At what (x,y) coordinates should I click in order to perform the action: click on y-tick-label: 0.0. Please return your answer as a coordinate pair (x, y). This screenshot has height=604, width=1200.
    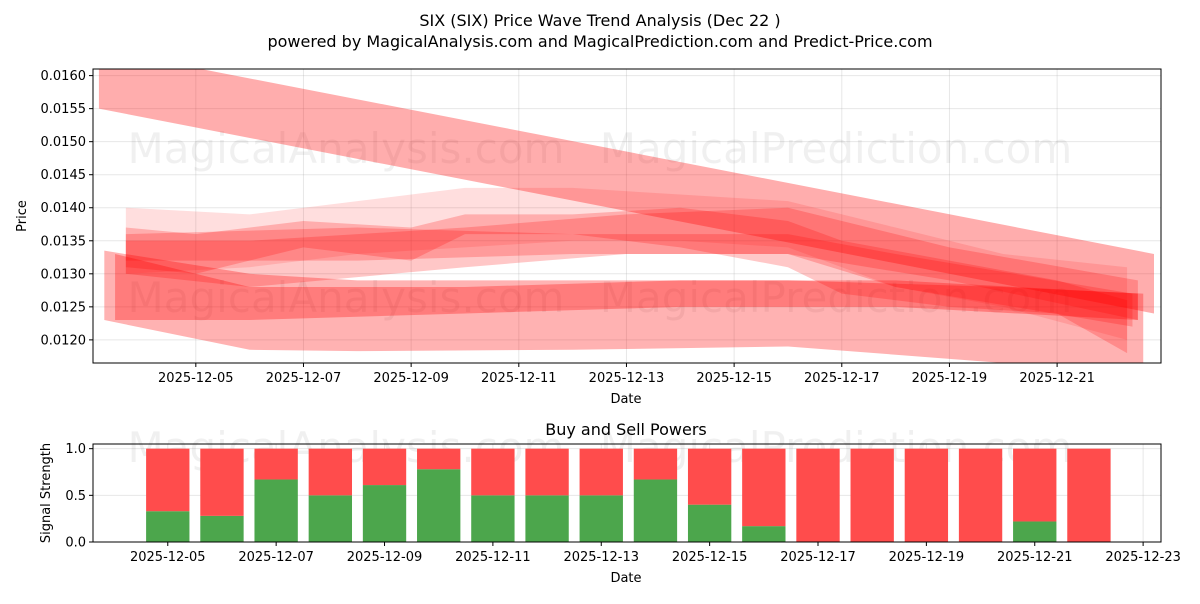
    Looking at the image, I should click on (75, 543).